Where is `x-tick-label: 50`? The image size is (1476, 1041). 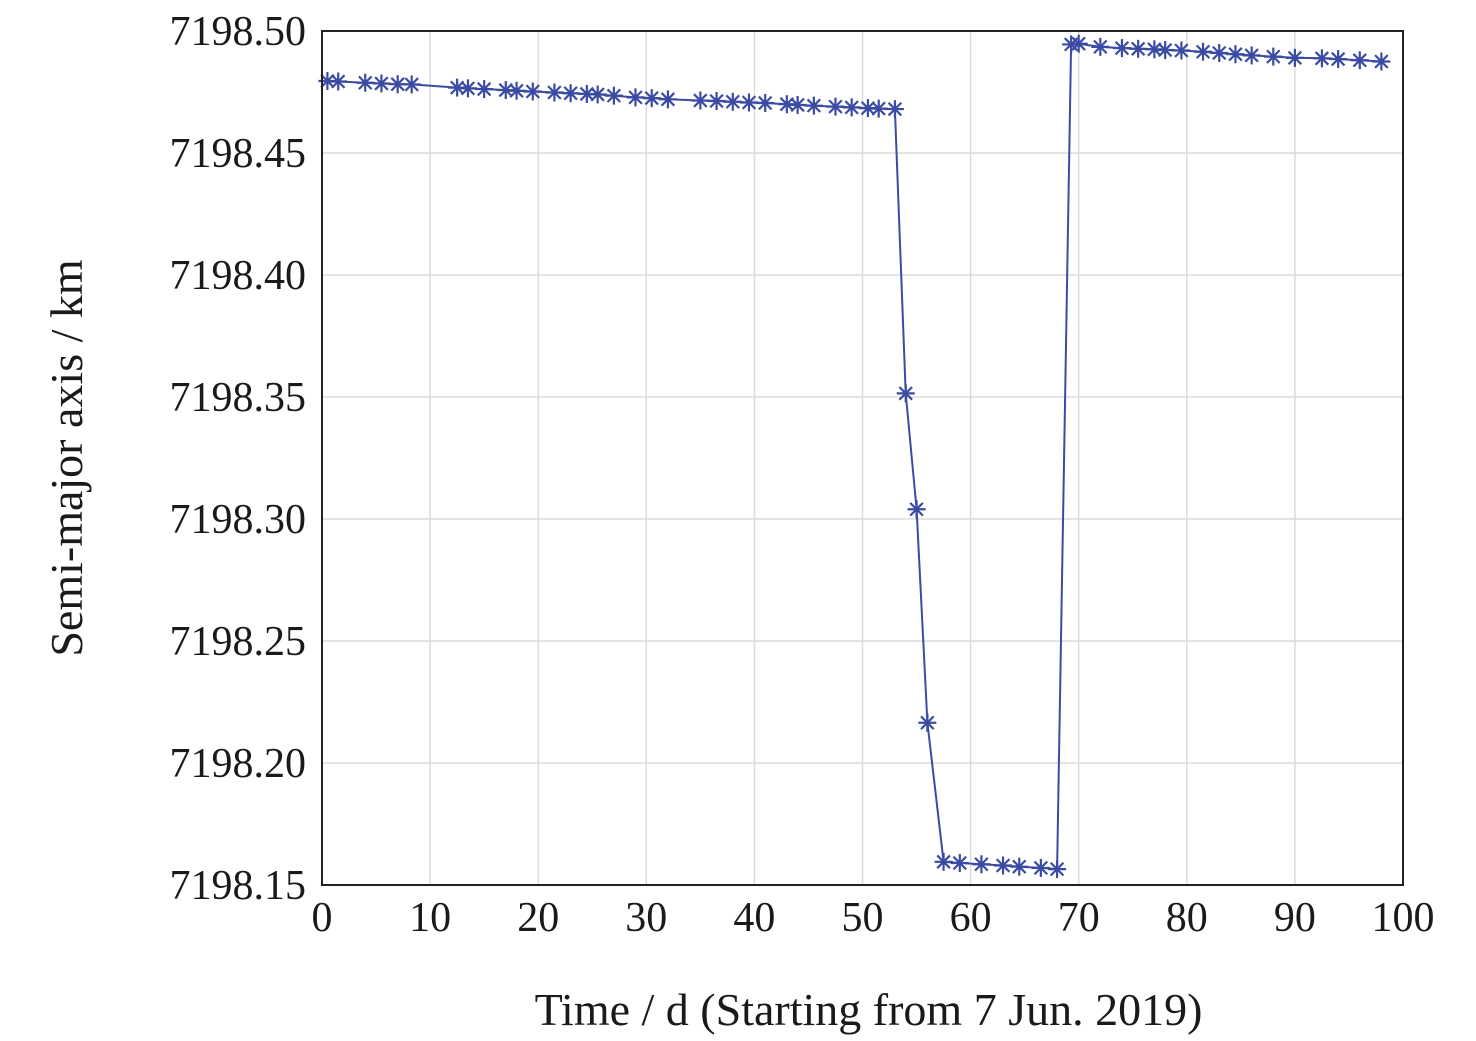
x-tick-label: 50 is located at coordinates (863, 918).